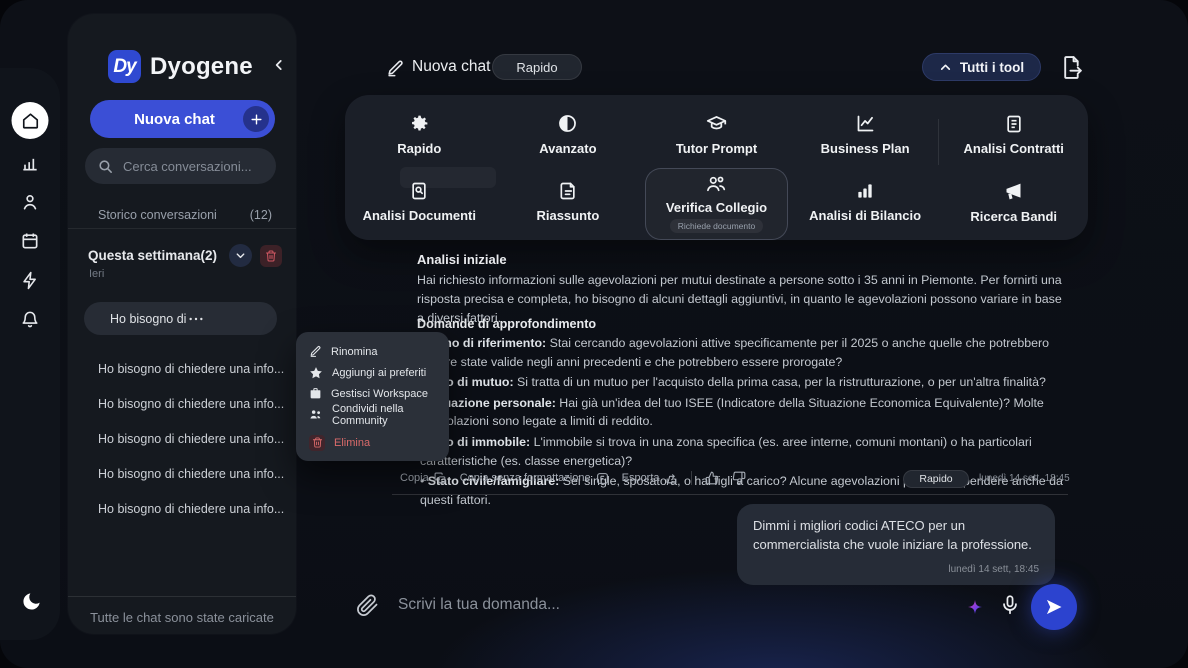  What do you see at coordinates (153, 255) in the screenshot?
I see `group-title: Questa settimana(2)` at bounding box center [153, 255].